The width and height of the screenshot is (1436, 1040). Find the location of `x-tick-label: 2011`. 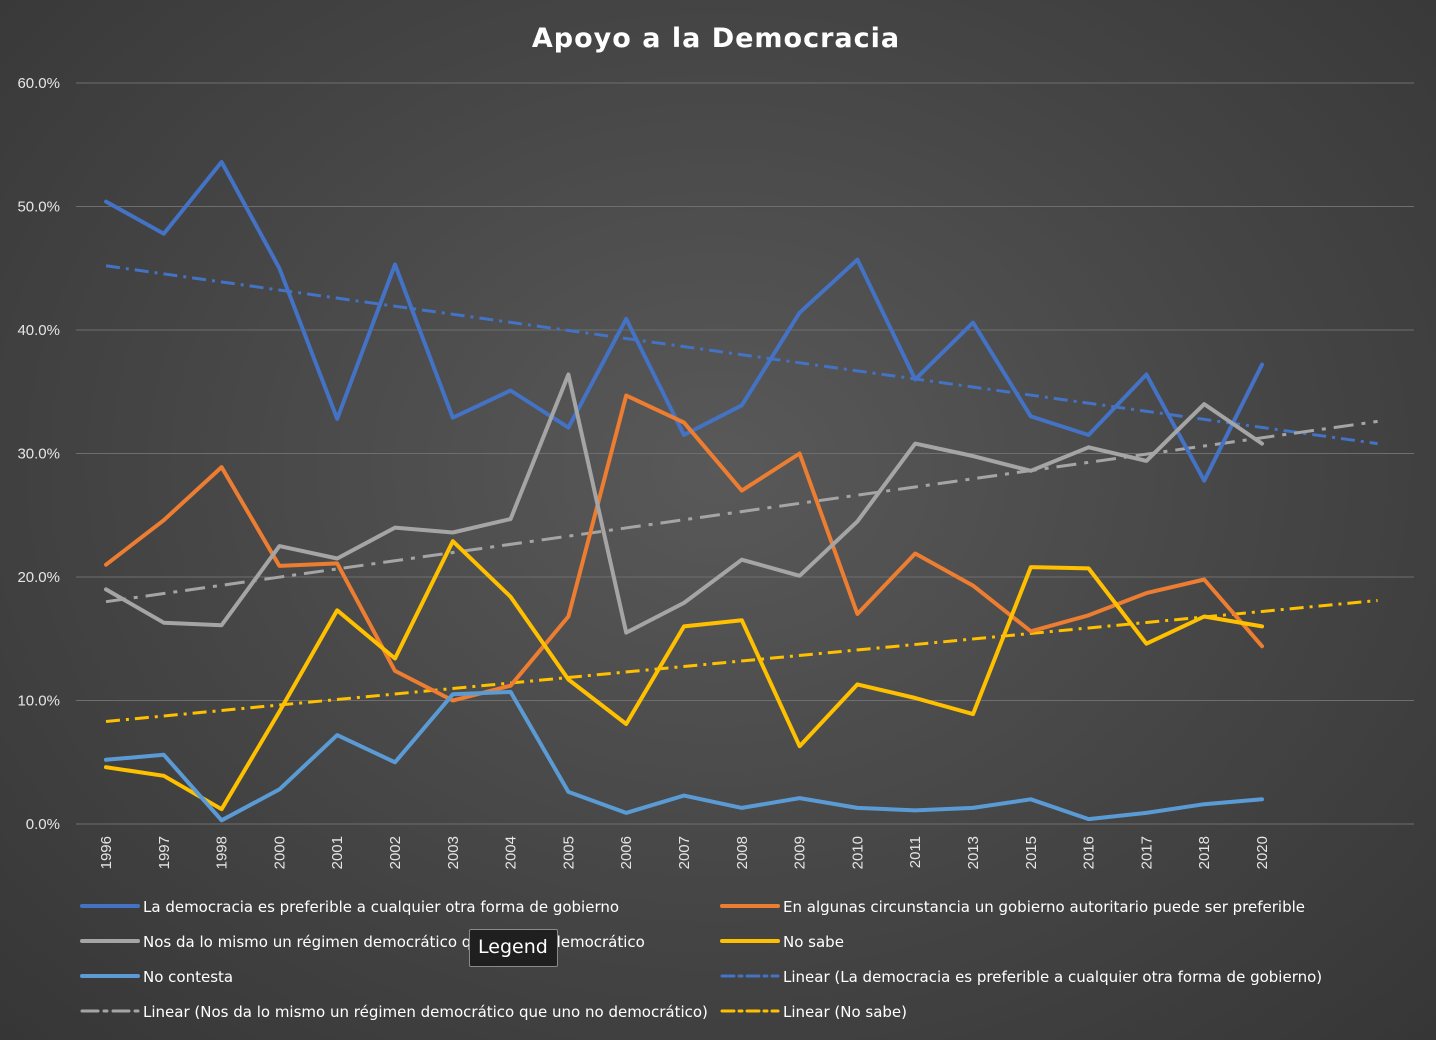

x-tick-label: 2011 is located at coordinates (915, 852).